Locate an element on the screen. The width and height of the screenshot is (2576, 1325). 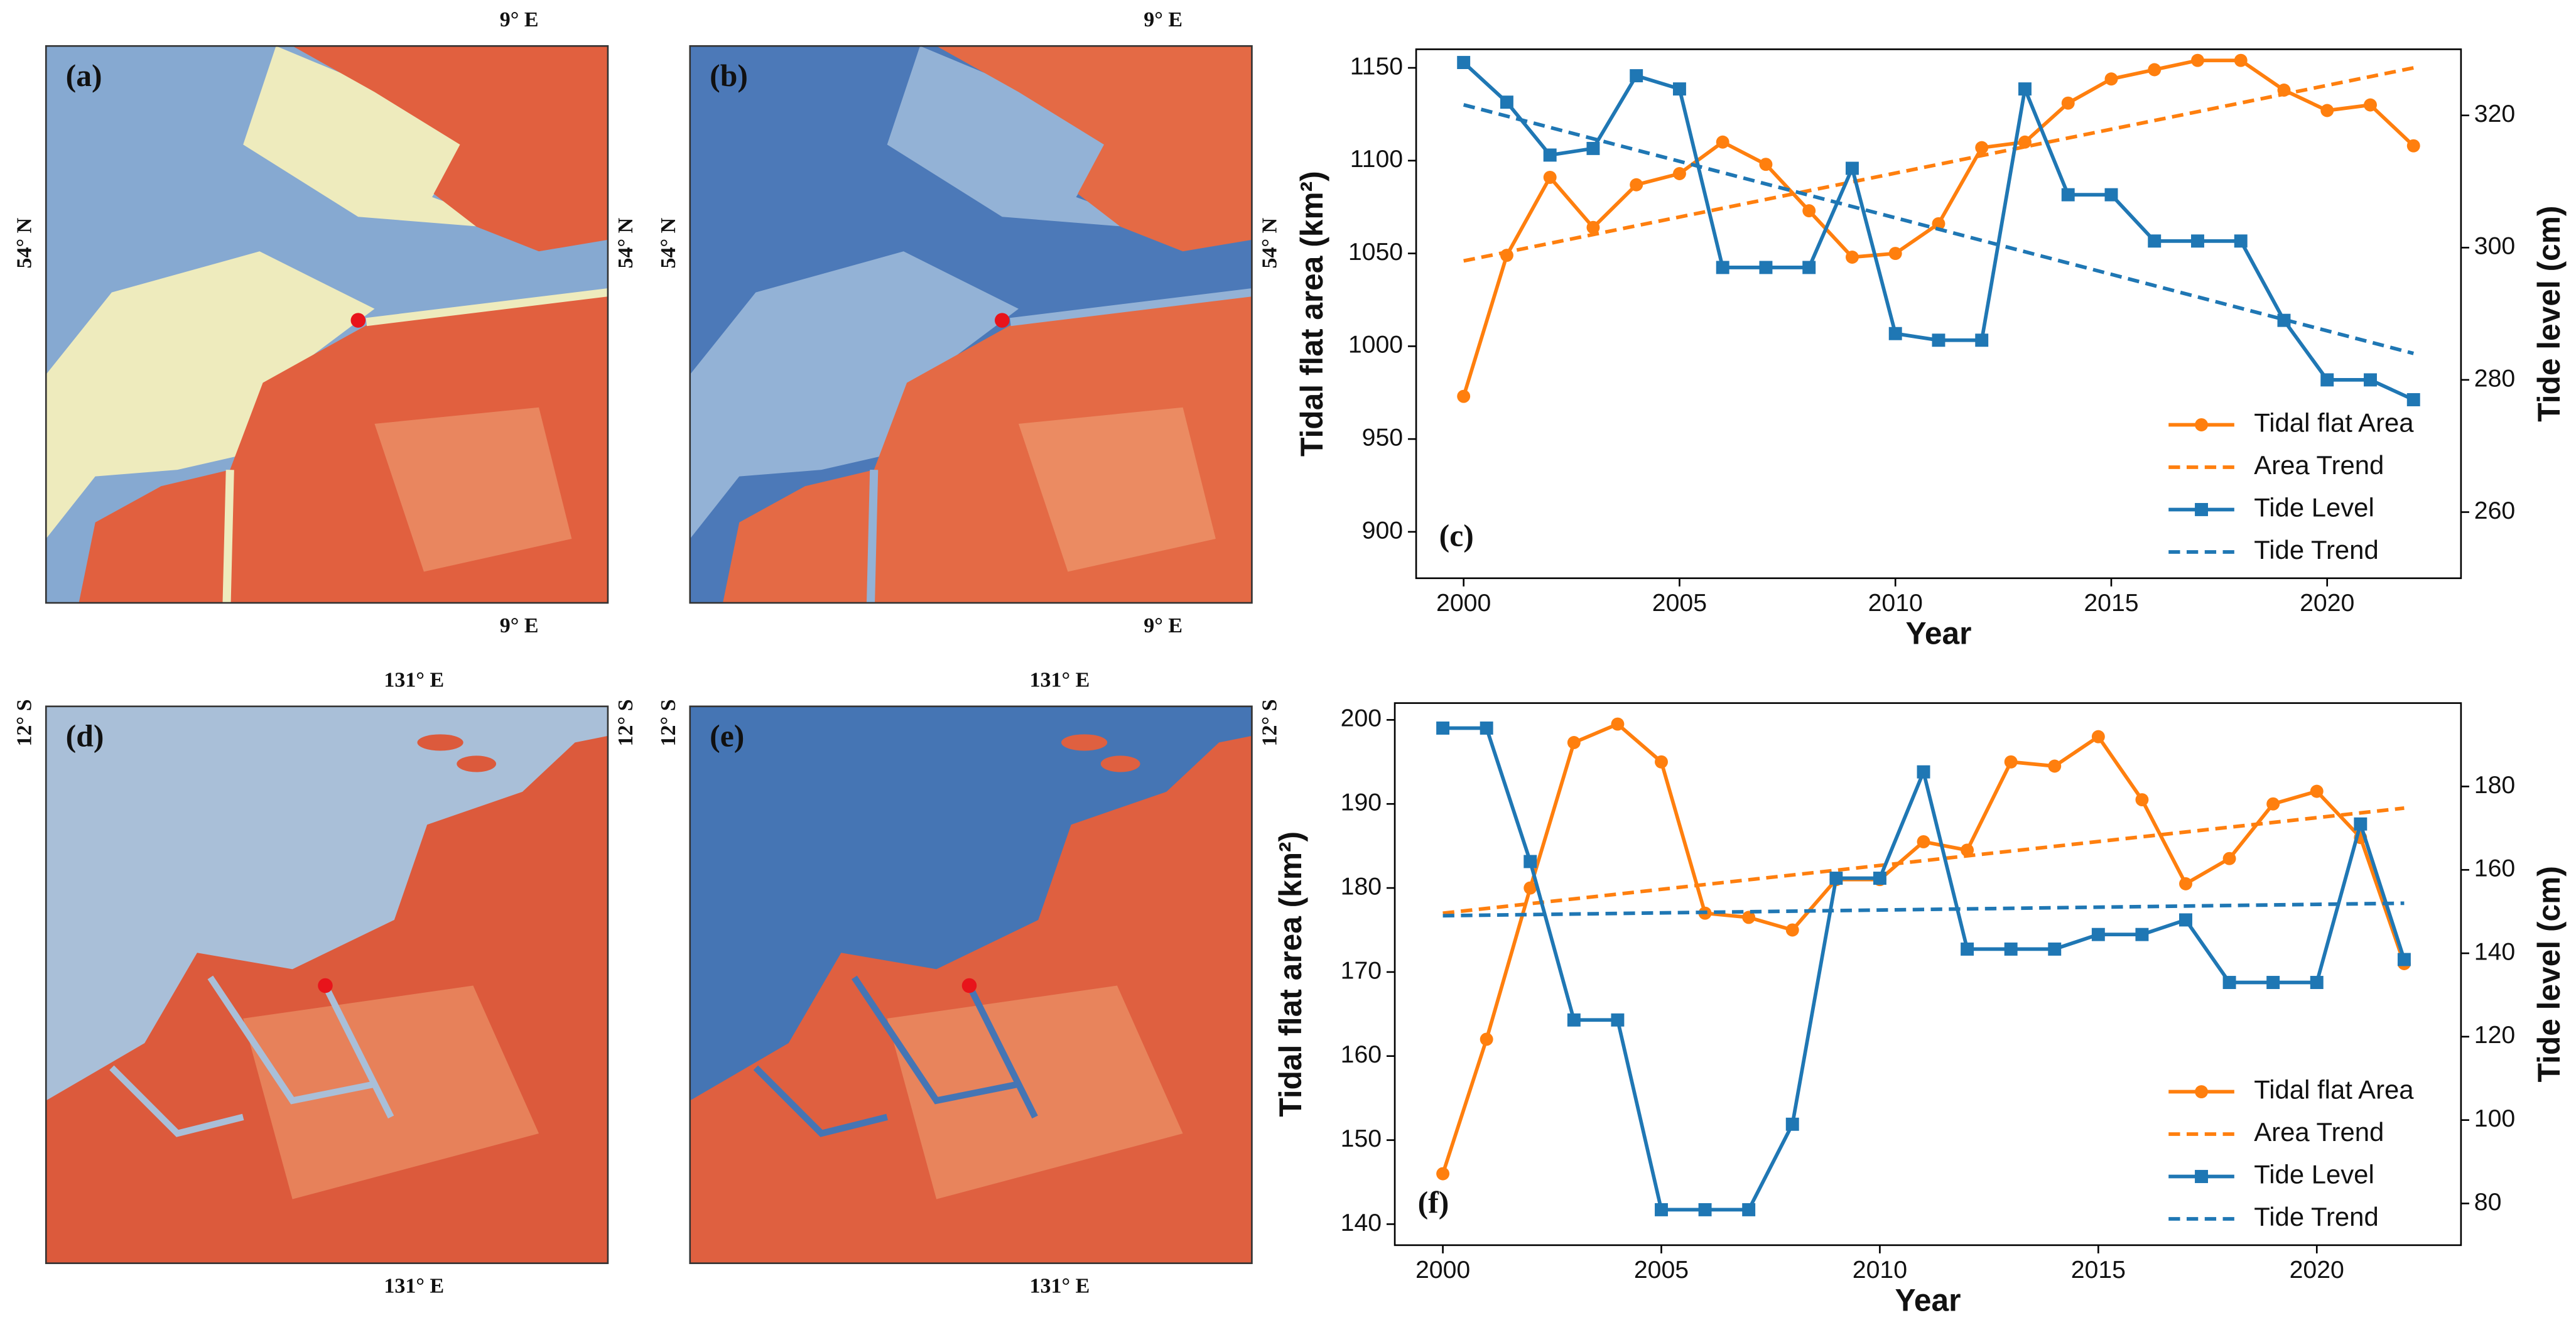
lon-label-bottom: 131° E is located at coordinates (414, 1286).